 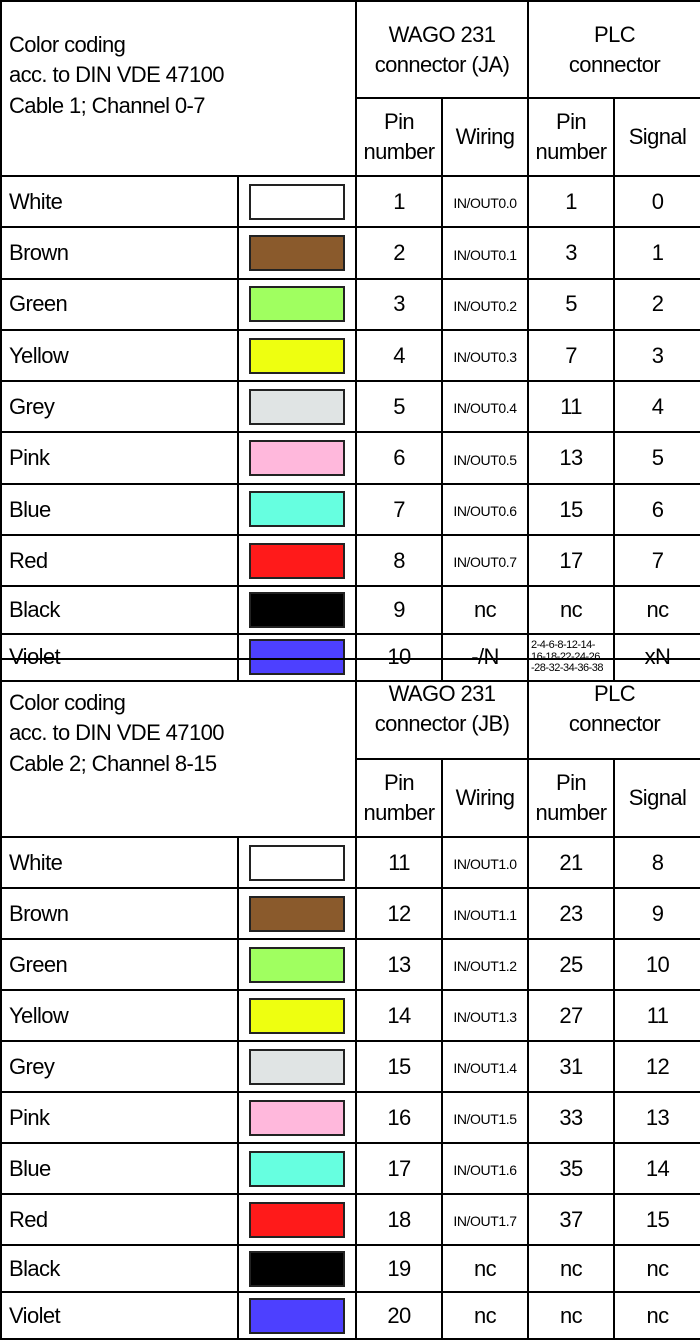 I want to click on plc-pin-cell: 1, so click(x=571, y=201).